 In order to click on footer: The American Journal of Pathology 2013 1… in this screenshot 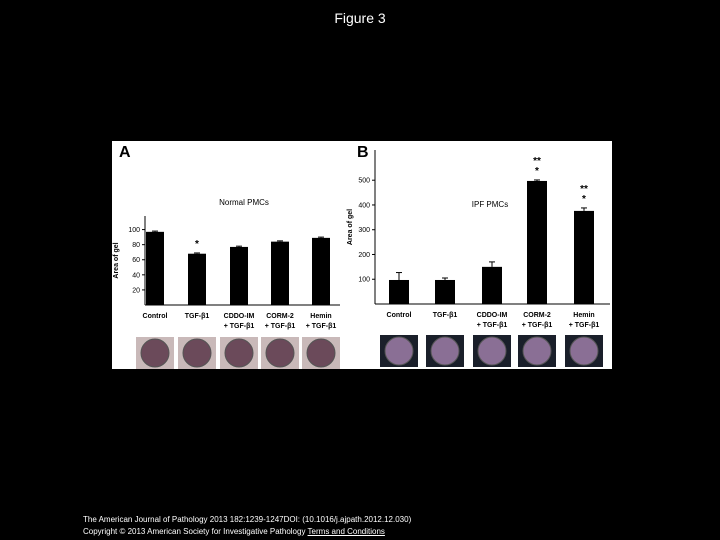, I will do `click(247, 526)`.